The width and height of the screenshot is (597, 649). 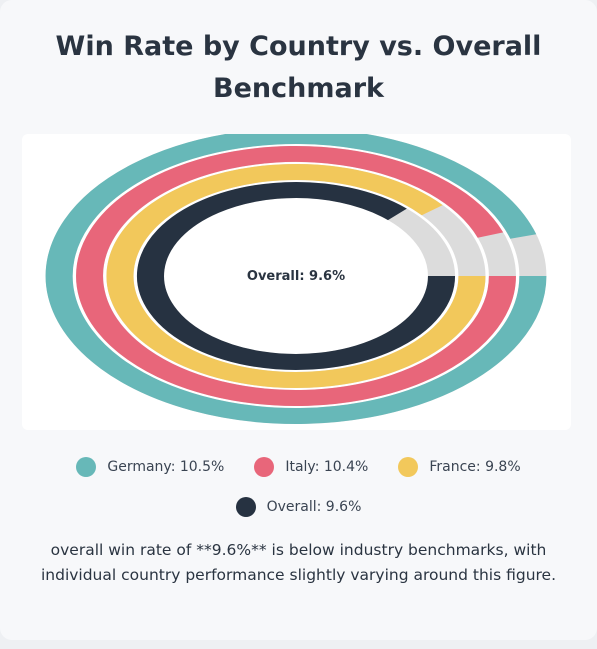 I want to click on legend-item-france: France: 9.8%, so click(x=459, y=467).